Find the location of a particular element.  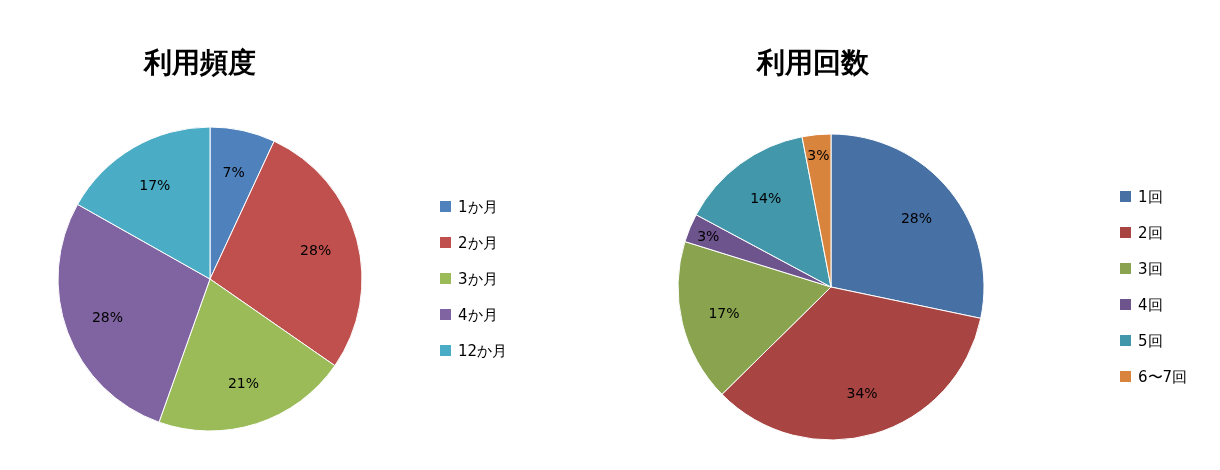

legend-label: 12か月 is located at coordinates (483, 351).